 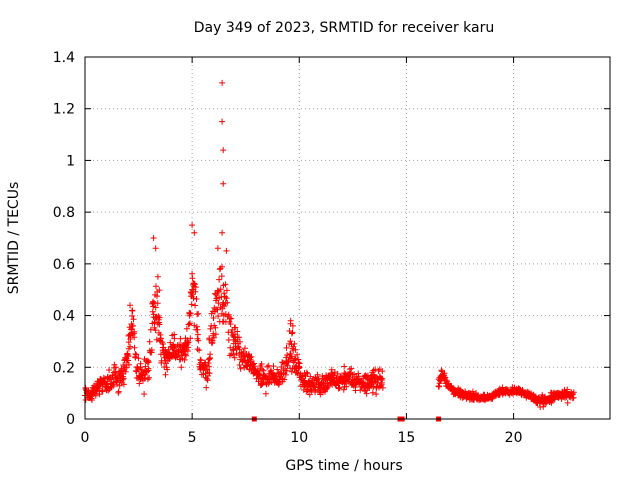 I want to click on y-tick-label: 0.8, so click(x=64, y=213).